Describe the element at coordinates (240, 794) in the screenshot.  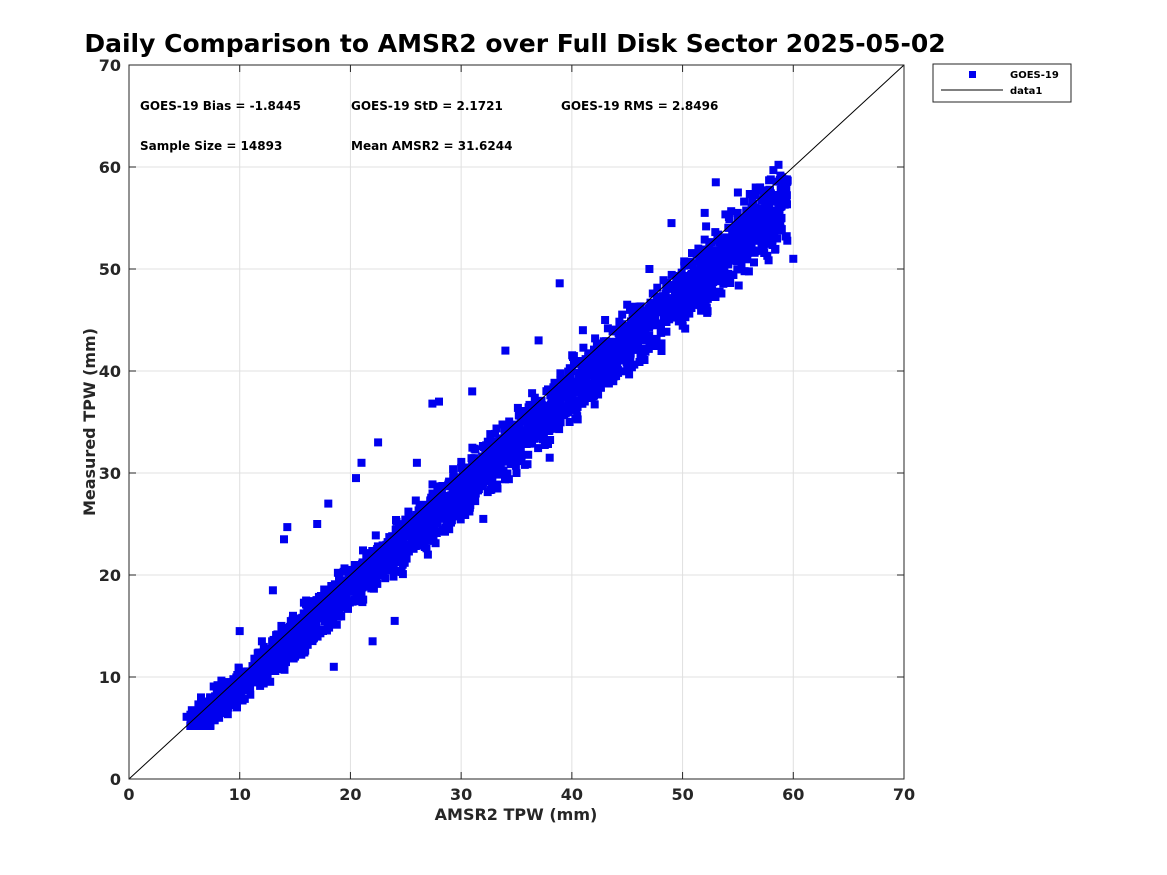
I see `x-tick-label: 10` at that location.